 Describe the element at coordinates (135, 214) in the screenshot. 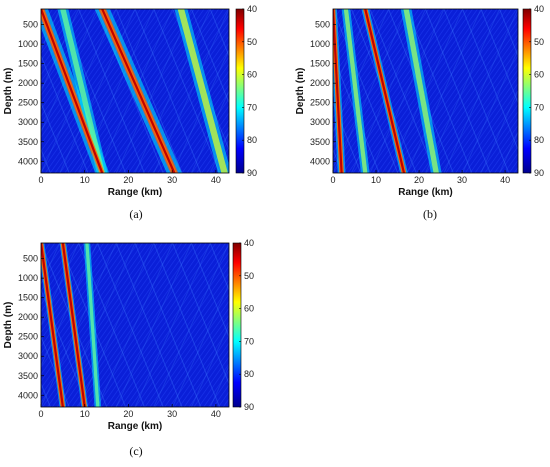

I see `panel-caption: (a)` at that location.